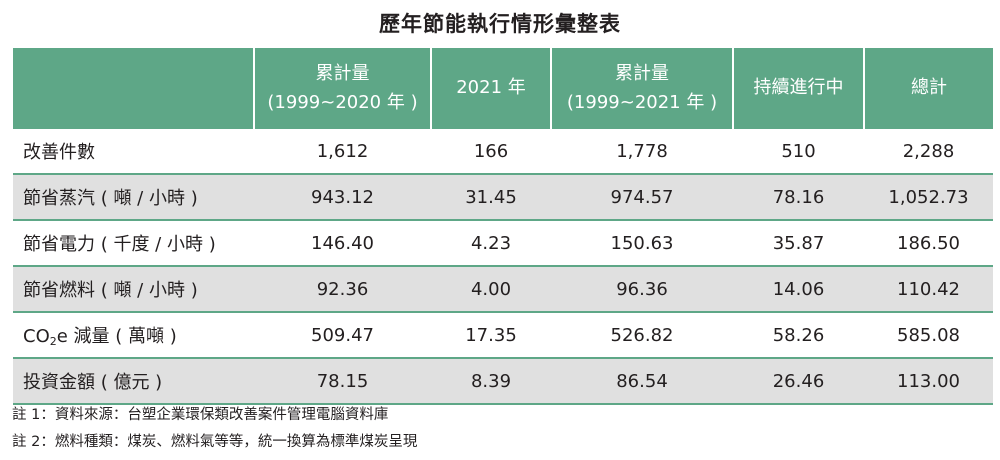 This screenshot has height=460, width=1000. I want to click on table-cell: 585.08, so click(928, 335).